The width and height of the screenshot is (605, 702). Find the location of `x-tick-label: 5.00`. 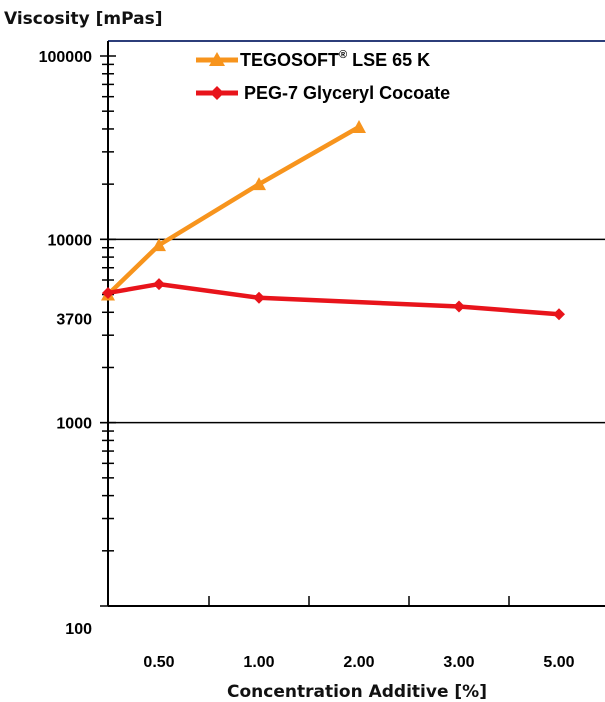

x-tick-label: 5.00 is located at coordinates (558, 662).